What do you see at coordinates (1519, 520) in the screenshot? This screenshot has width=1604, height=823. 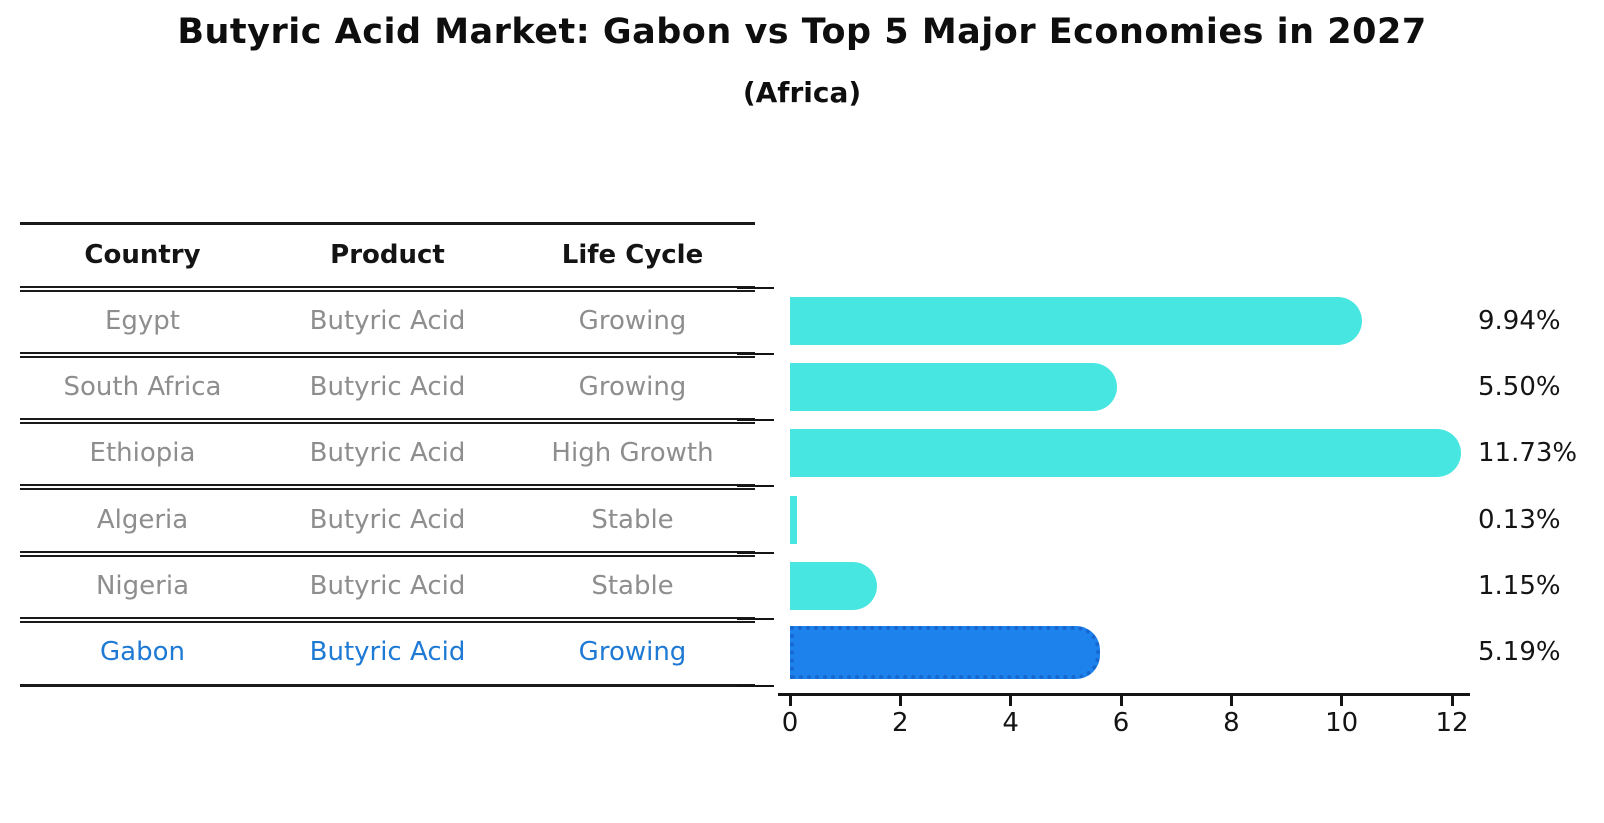 I see `bar-value-label: 0.13%` at bounding box center [1519, 520].